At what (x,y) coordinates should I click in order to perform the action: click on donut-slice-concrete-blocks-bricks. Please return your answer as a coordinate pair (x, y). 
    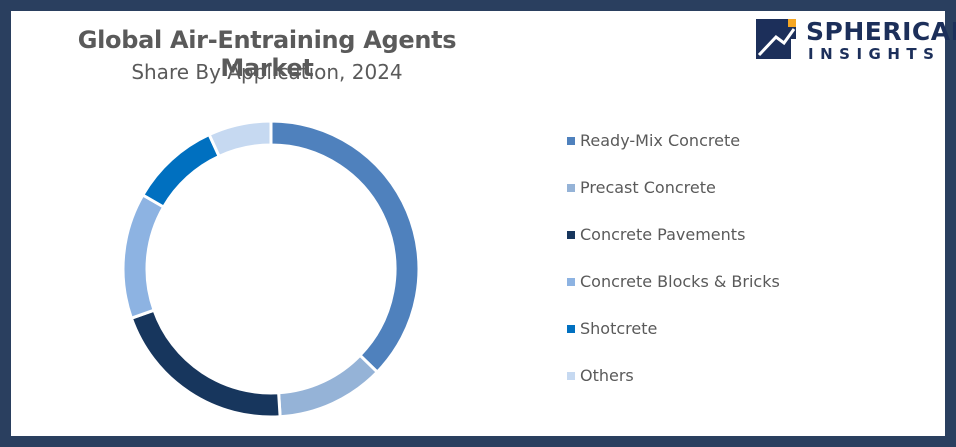
    Looking at the image, I should click on (143, 256).